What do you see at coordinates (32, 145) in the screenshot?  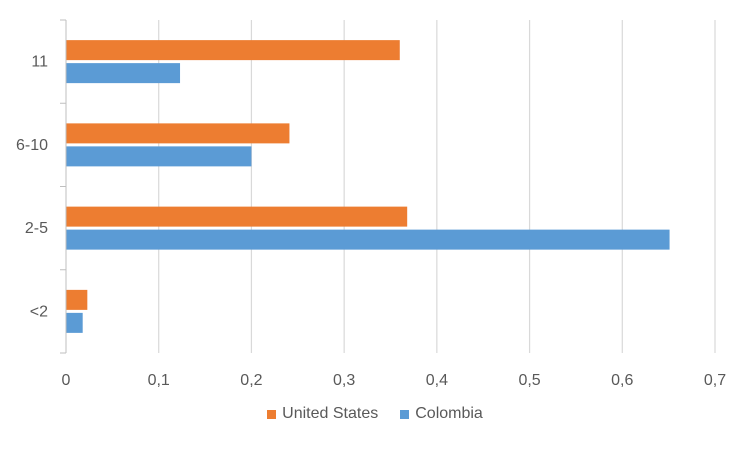 I see `y-tick-label: 6-10` at bounding box center [32, 145].